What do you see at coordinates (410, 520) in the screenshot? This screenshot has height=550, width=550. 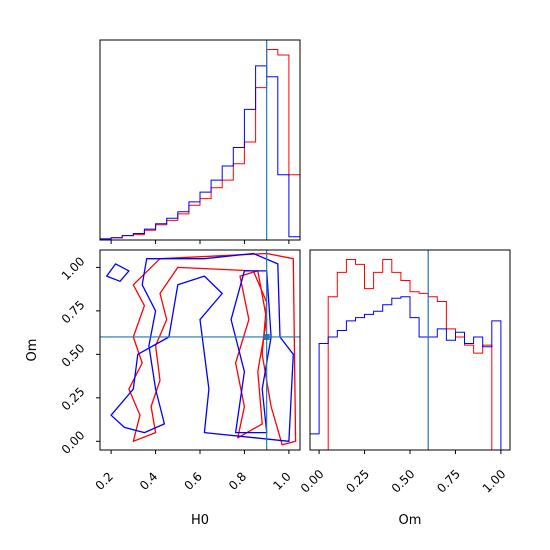 I see `om-x-axis-label: Om` at bounding box center [410, 520].